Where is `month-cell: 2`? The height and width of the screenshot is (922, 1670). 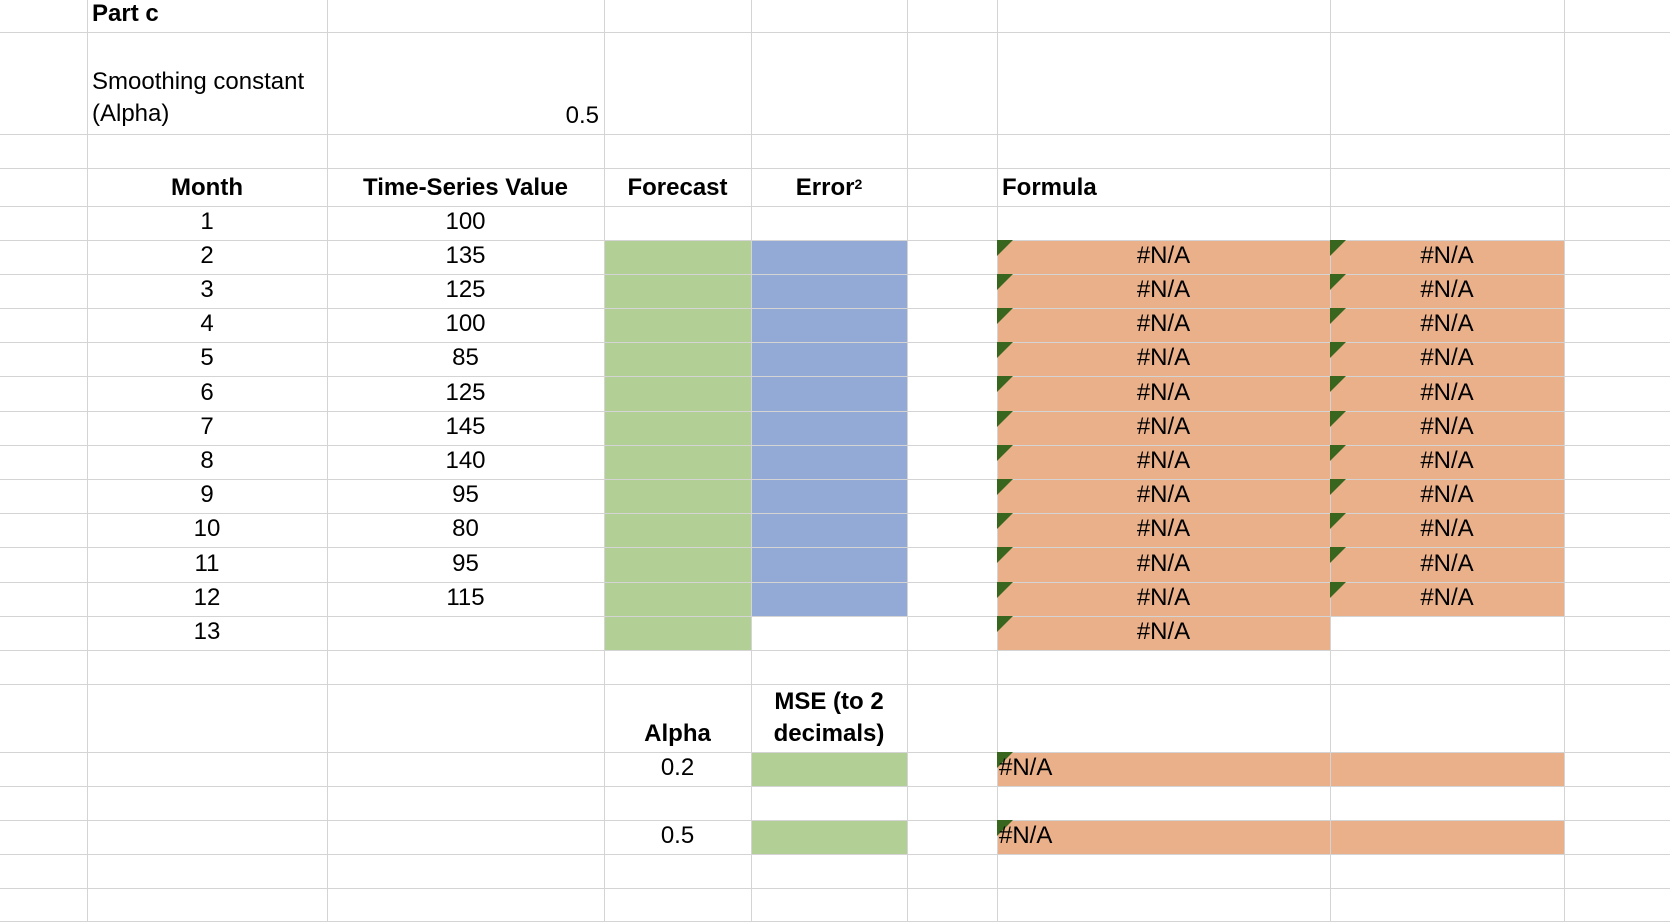 month-cell: 2 is located at coordinates (207, 255).